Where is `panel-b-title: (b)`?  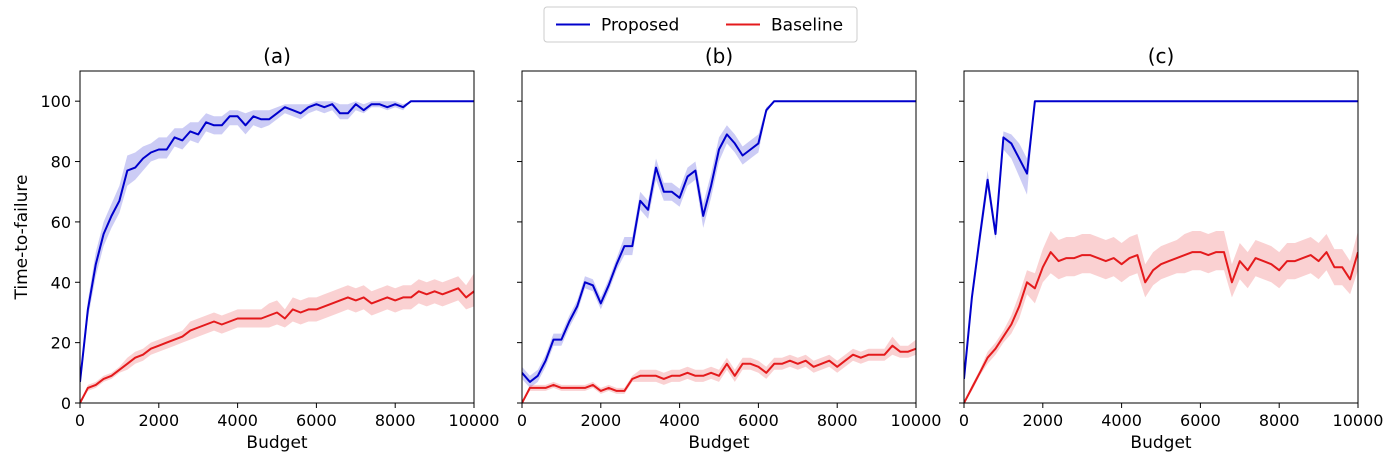
panel-b-title: (b) is located at coordinates (719, 56).